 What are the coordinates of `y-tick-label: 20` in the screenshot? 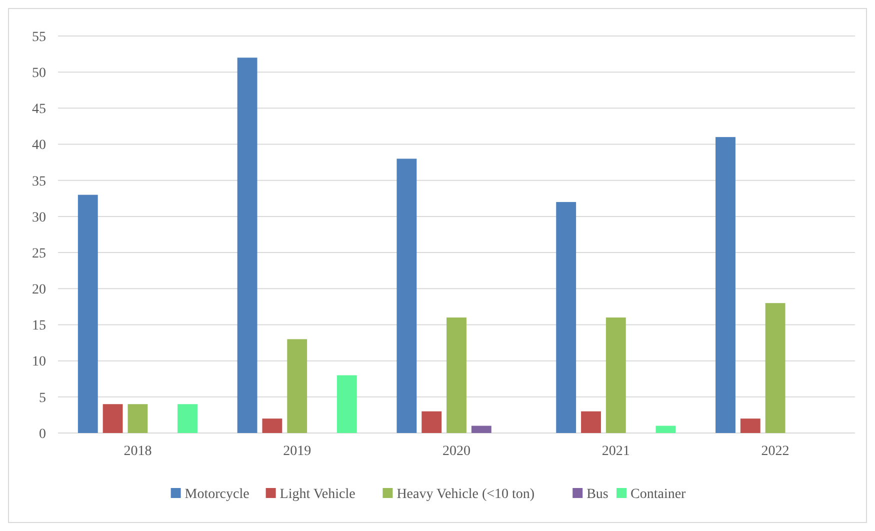 It's located at (39, 290).